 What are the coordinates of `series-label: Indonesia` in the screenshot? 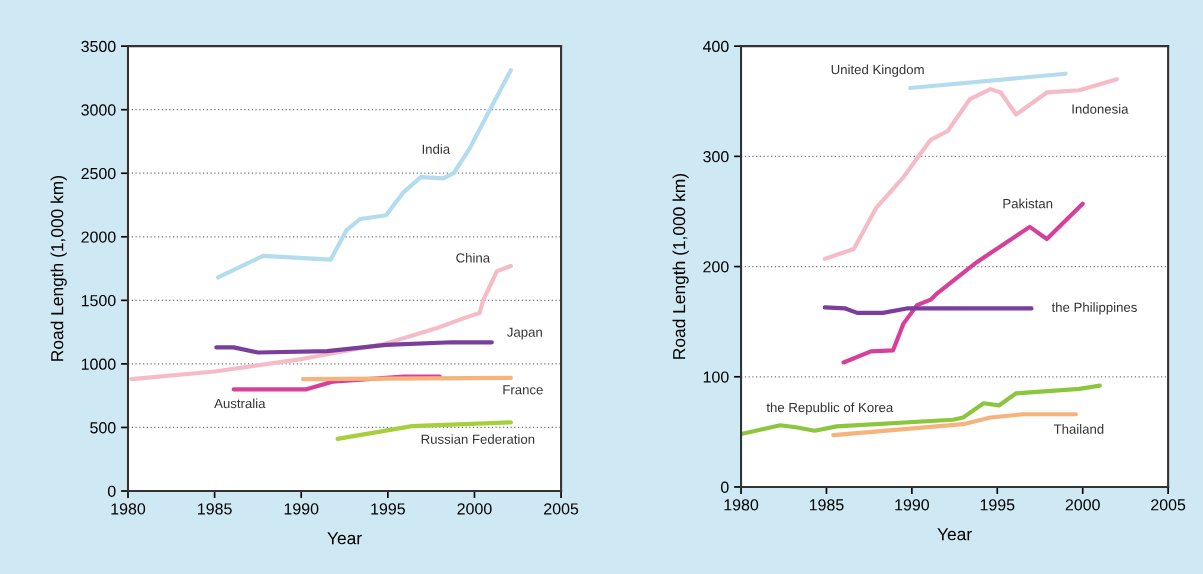 It's located at (1100, 109).